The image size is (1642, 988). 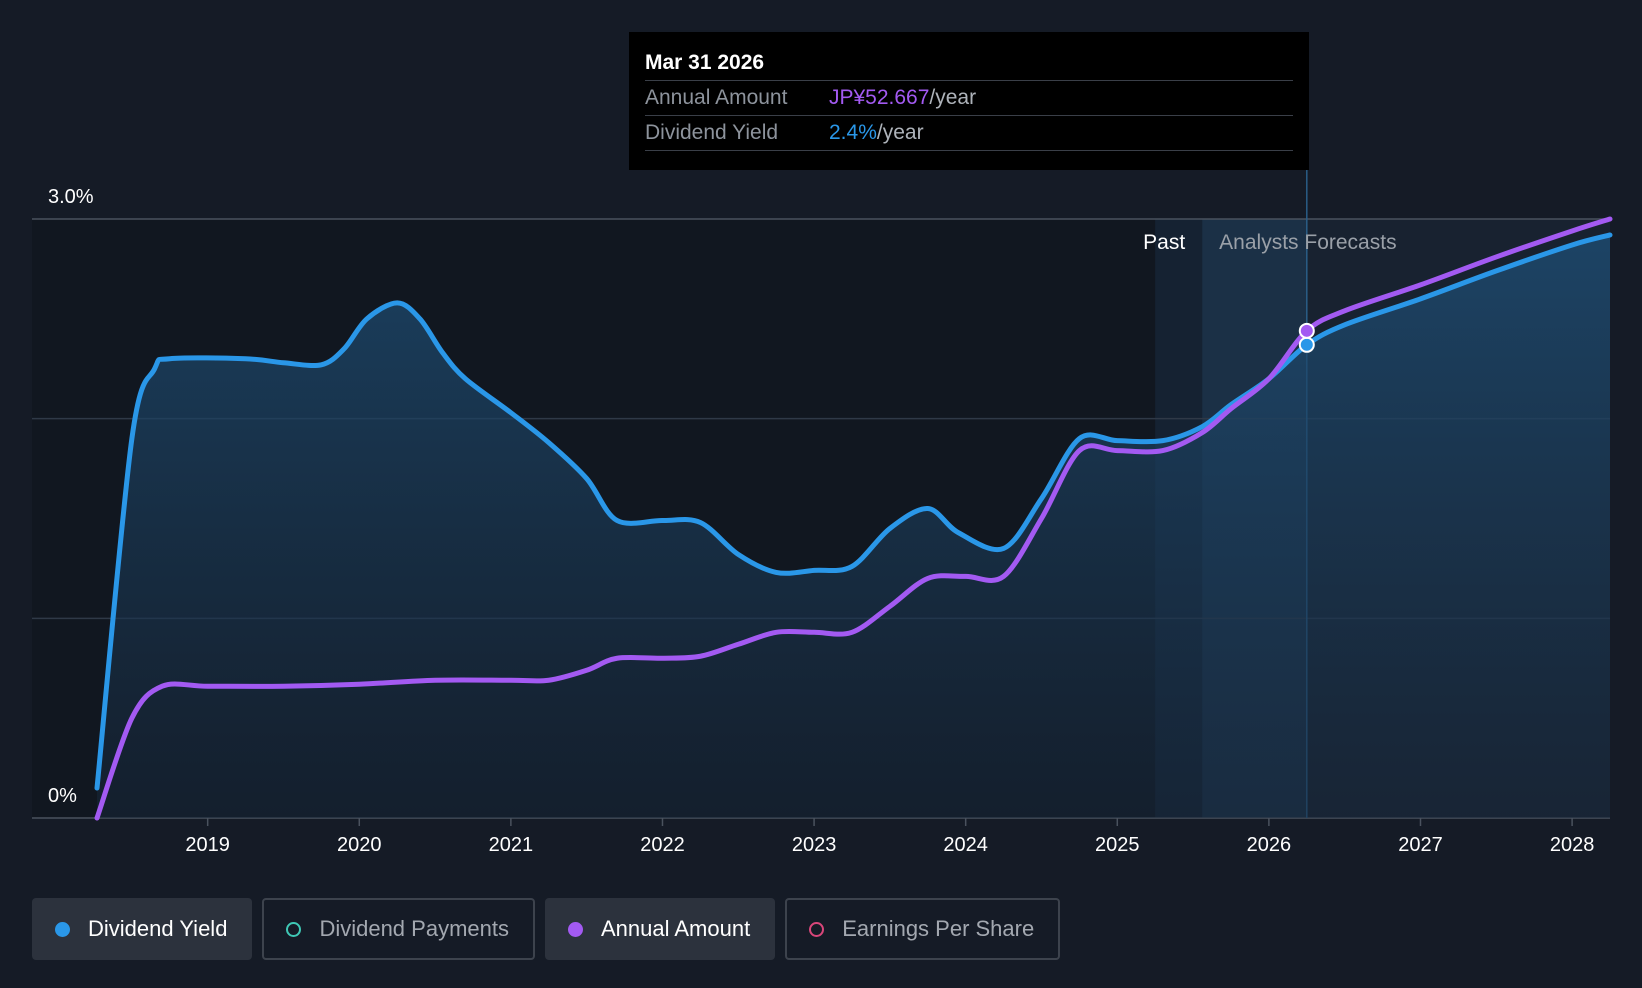 I want to click on x-tick-label: 2020, so click(x=359, y=845).